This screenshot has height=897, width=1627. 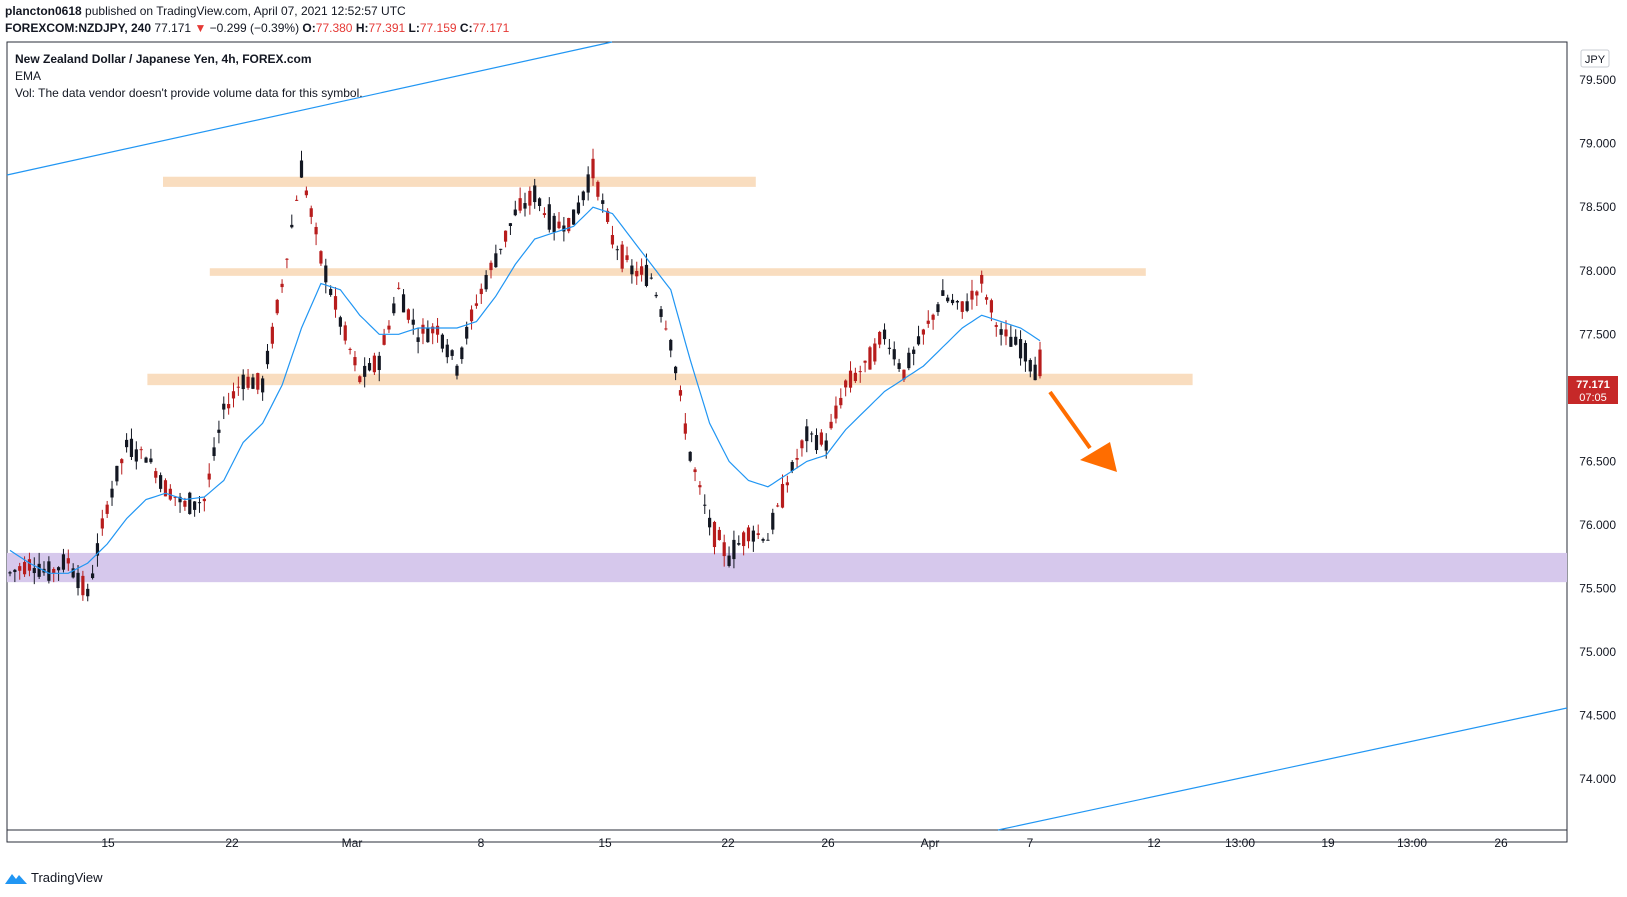 What do you see at coordinates (28, 76) in the screenshot?
I see `legend-ema: EMA` at bounding box center [28, 76].